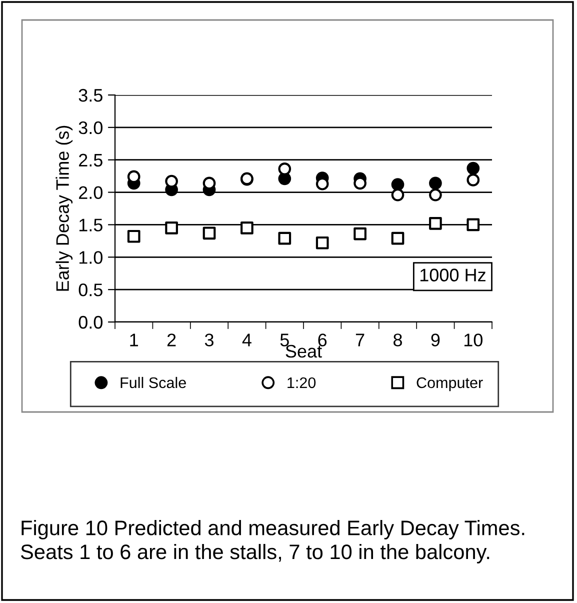 The width and height of the screenshot is (577, 603). I want to click on y-tick-label: 0.0, so click(90, 322).